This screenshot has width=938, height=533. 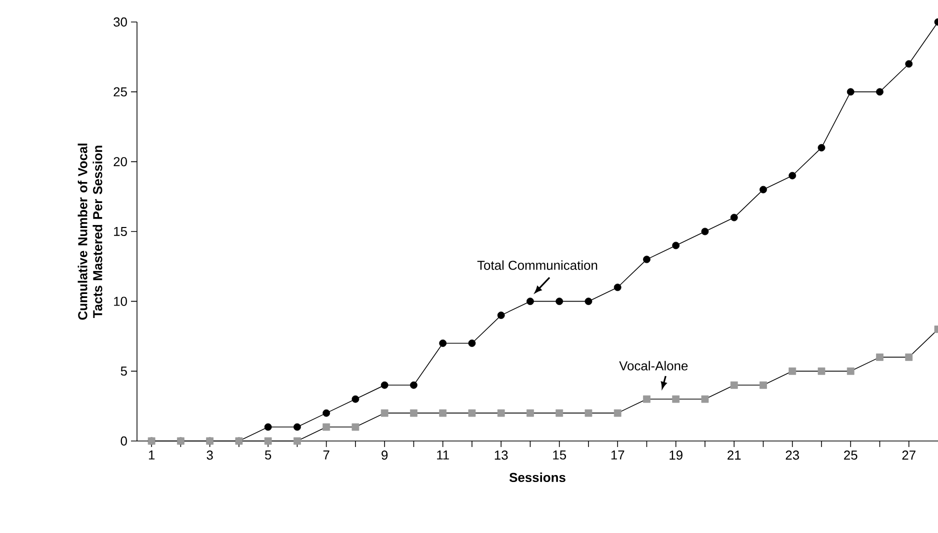 I want to click on y-tick-label: 25, so click(x=120, y=91).